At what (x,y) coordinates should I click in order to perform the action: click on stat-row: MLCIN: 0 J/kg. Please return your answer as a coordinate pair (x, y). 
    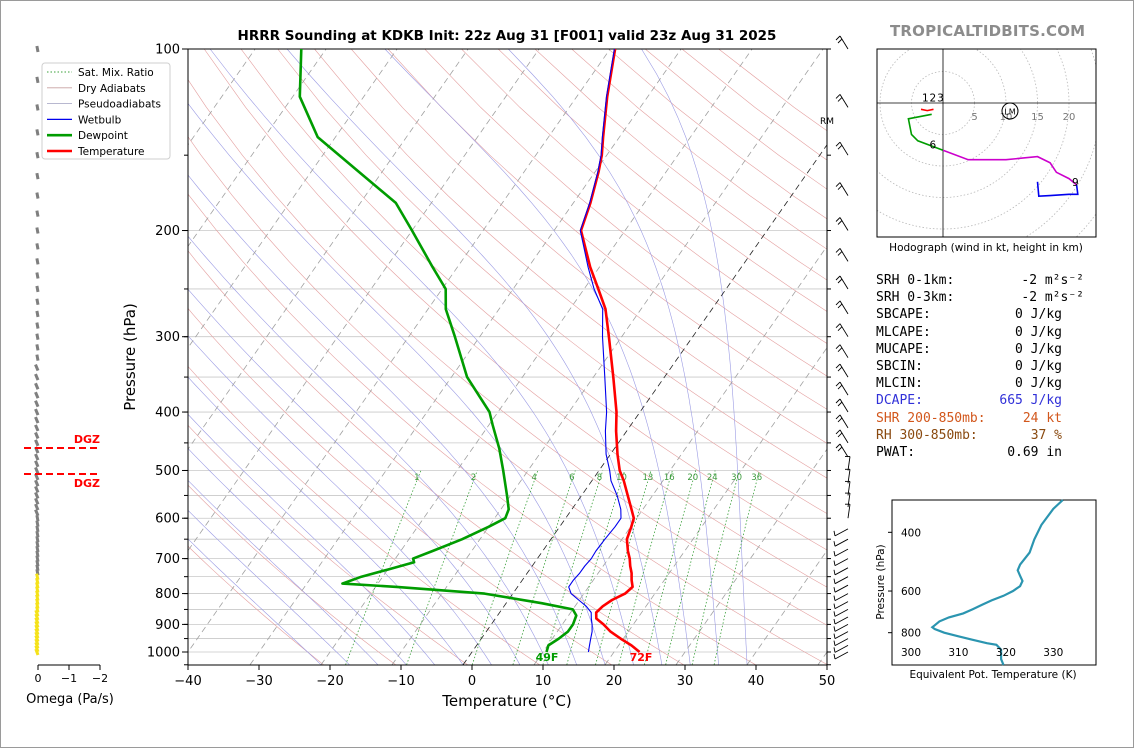
    Looking at the image, I should click on (976, 383).